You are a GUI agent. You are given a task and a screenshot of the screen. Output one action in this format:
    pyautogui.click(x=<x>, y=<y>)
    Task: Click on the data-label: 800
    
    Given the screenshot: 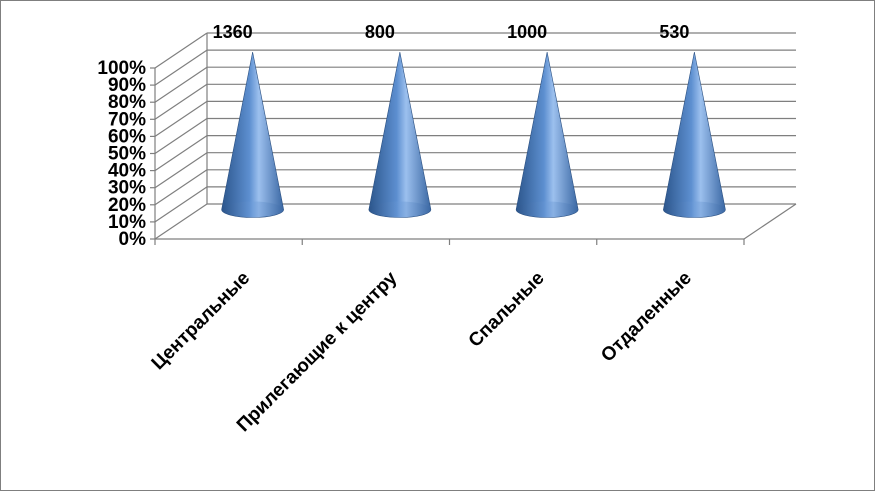 What is the action you would take?
    pyautogui.click(x=380, y=32)
    